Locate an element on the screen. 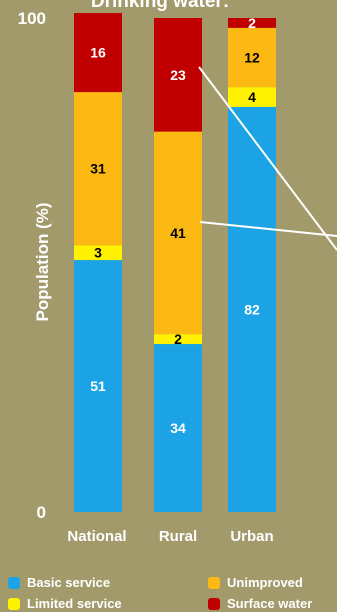 The image size is (337, 612). data-label: 34 is located at coordinates (178, 428).